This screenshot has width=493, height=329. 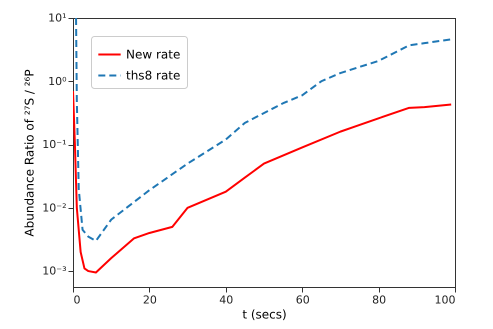 What do you see at coordinates (54, 145) in the screenshot?
I see `y-tick-label: 10⁻¹` at bounding box center [54, 145].